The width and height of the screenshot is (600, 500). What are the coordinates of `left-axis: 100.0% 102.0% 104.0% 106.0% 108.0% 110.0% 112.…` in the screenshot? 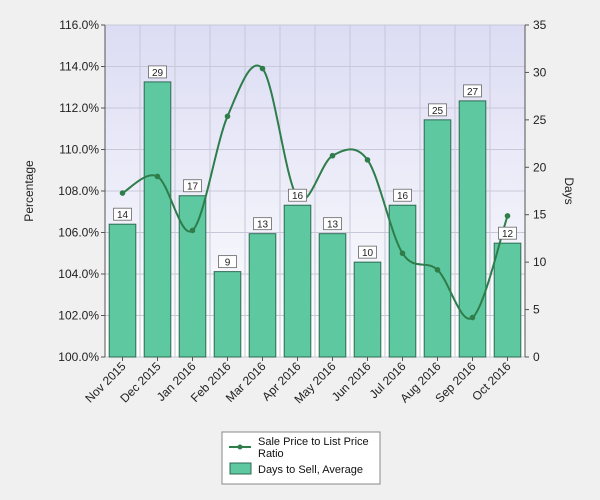 It's located at (82, 191).